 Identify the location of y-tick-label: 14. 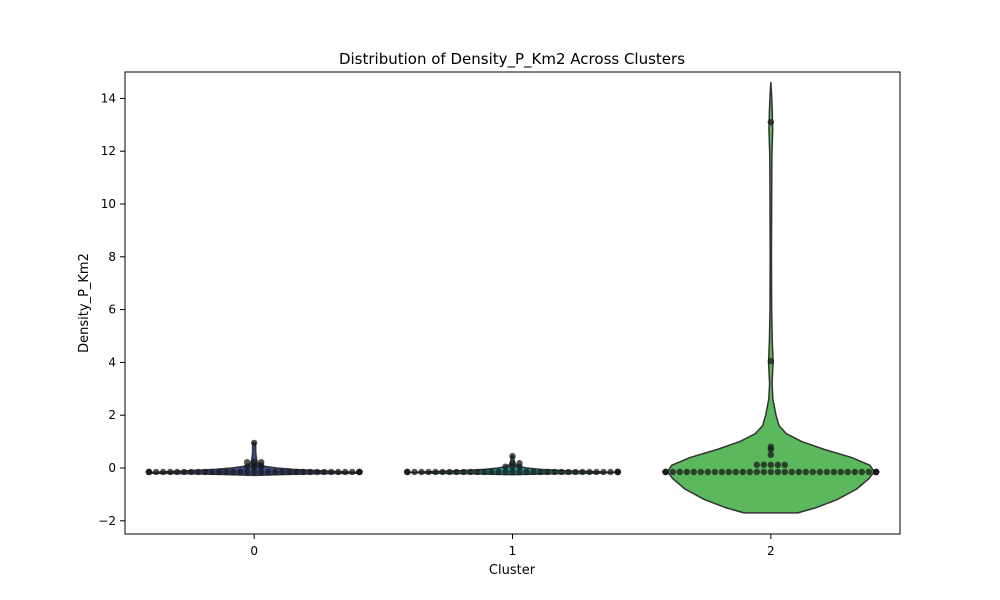
(108, 98).